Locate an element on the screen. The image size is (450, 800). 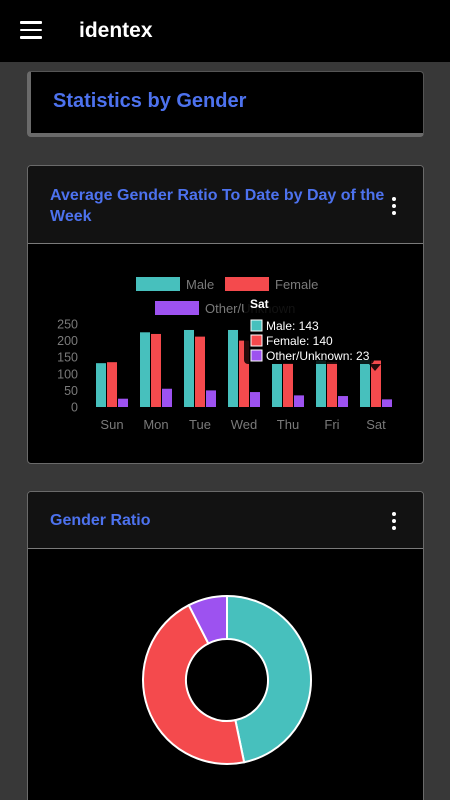
y-tick-label: 250 is located at coordinates (67, 325).